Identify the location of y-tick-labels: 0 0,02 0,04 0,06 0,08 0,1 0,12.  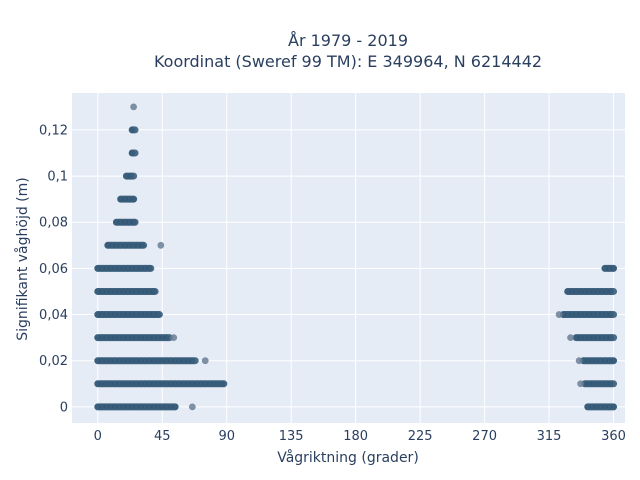
(53, 269).